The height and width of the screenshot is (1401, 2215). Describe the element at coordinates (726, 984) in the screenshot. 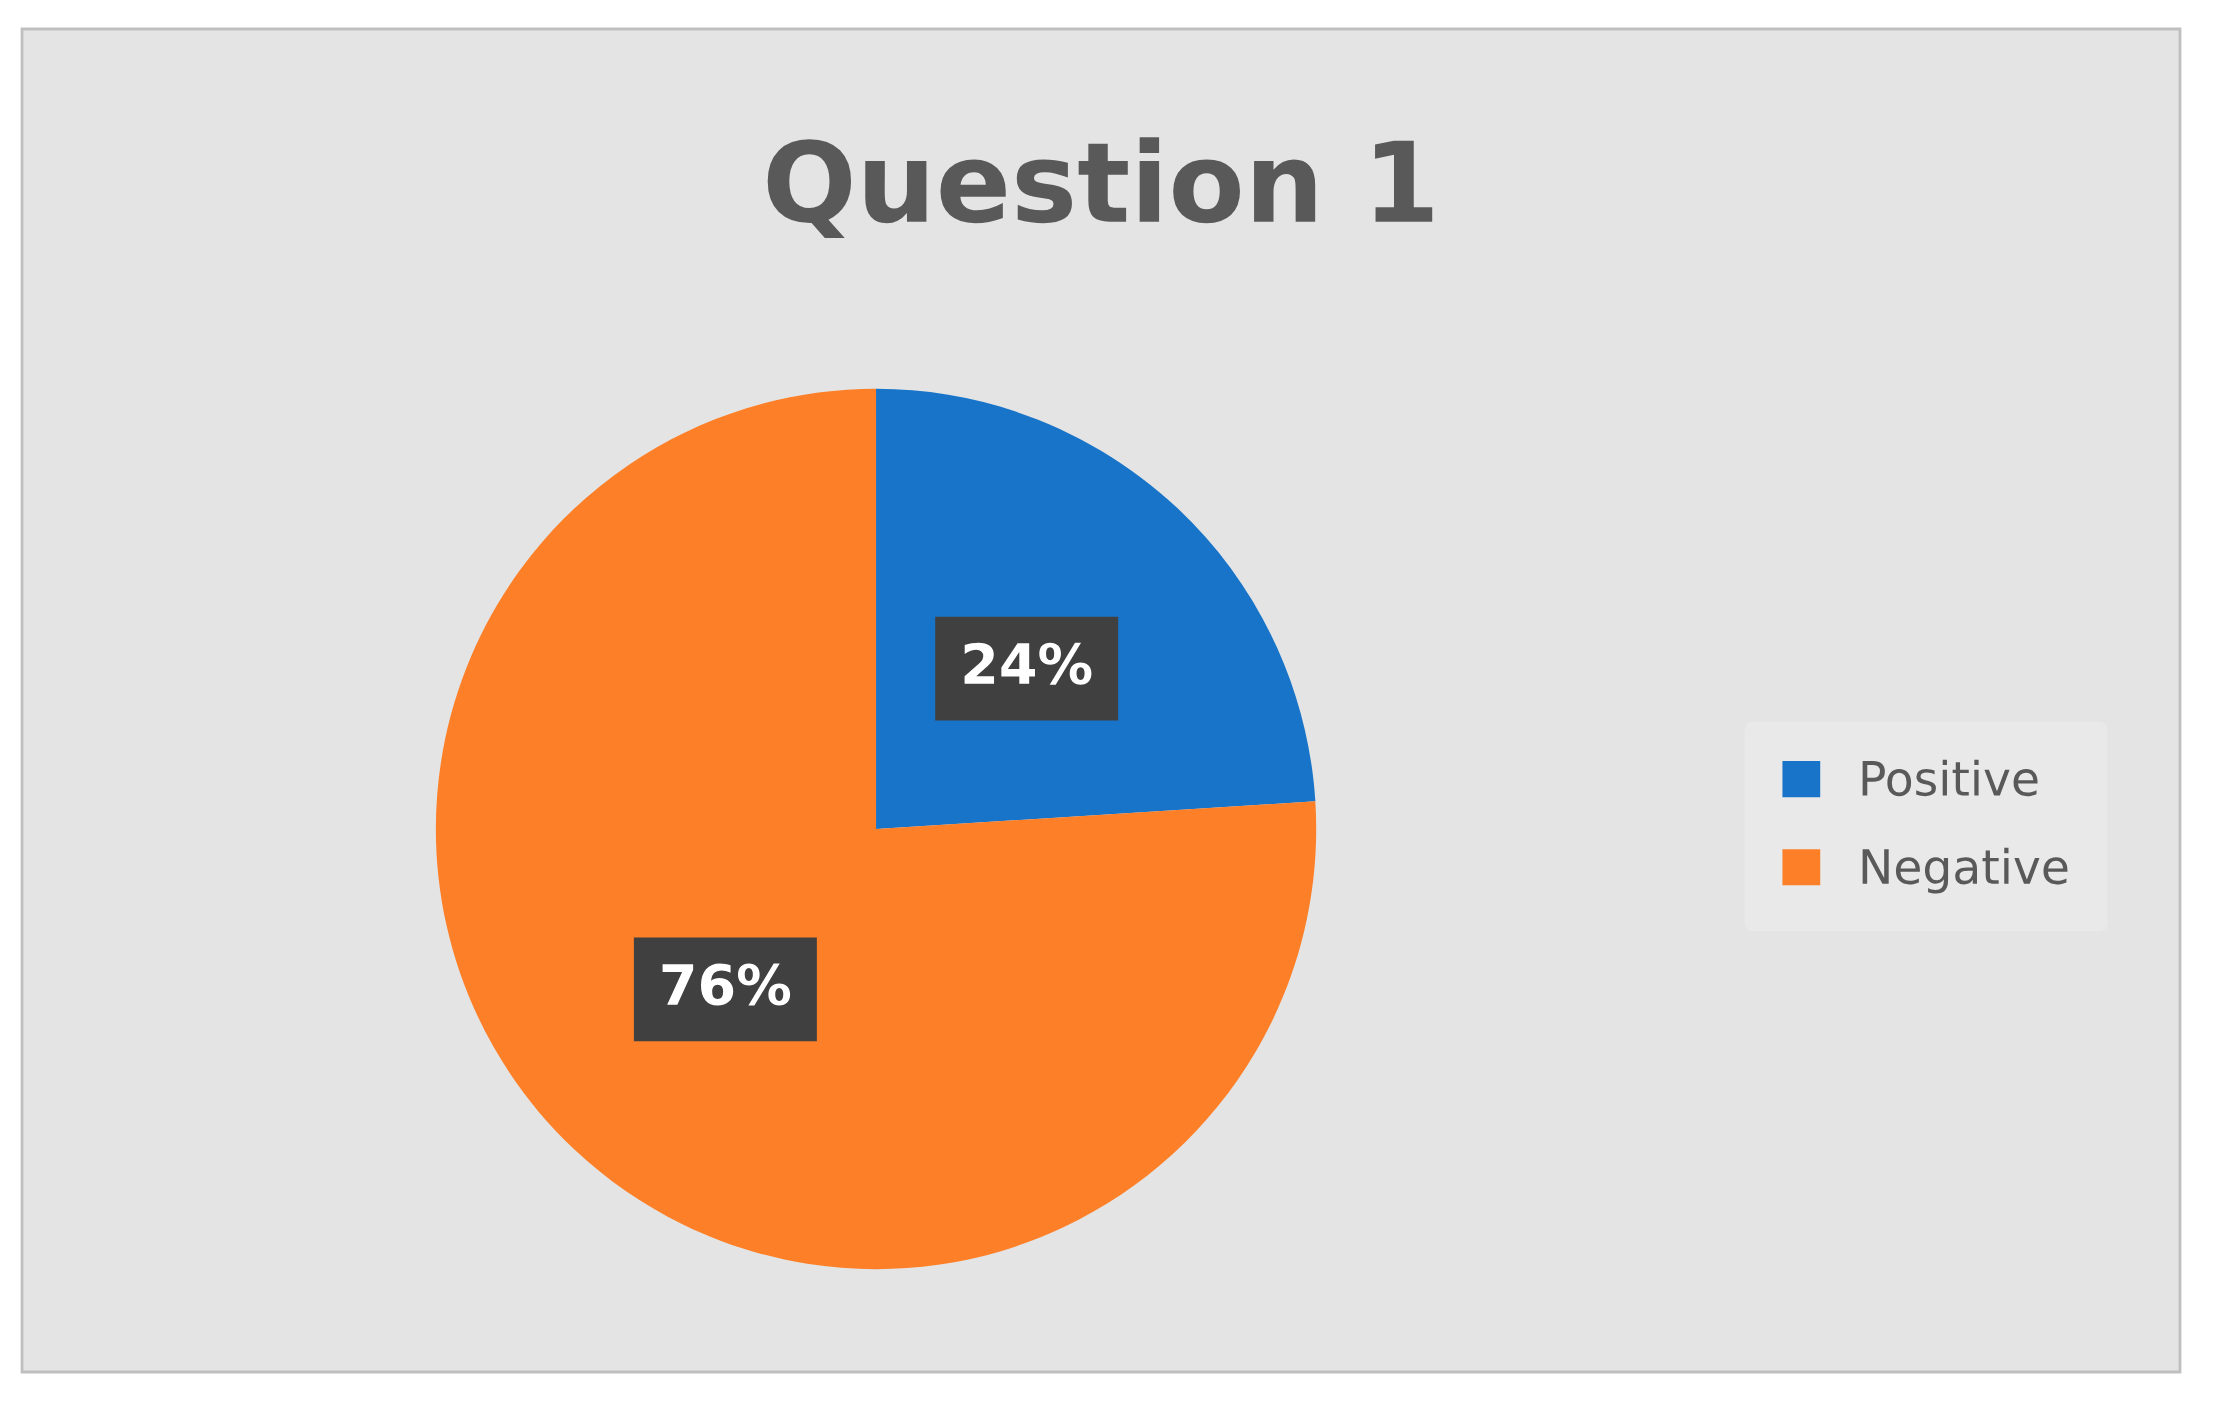

I see `data-label: 76%` at that location.